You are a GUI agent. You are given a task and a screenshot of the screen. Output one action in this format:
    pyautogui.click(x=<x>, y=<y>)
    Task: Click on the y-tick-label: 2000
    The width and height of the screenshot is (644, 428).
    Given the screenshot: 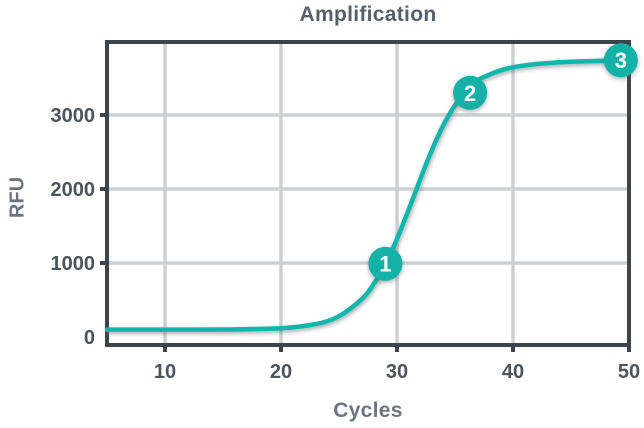 What is the action you would take?
    pyautogui.click(x=73, y=190)
    